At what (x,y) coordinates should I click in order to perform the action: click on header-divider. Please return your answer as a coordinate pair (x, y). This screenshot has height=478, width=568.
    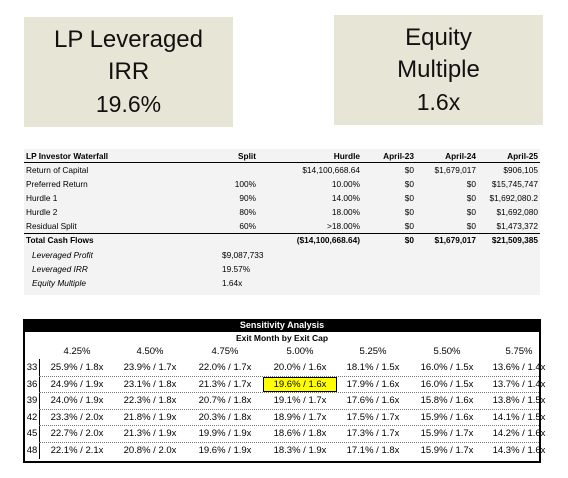
    Looking at the image, I should click on (282, 162).